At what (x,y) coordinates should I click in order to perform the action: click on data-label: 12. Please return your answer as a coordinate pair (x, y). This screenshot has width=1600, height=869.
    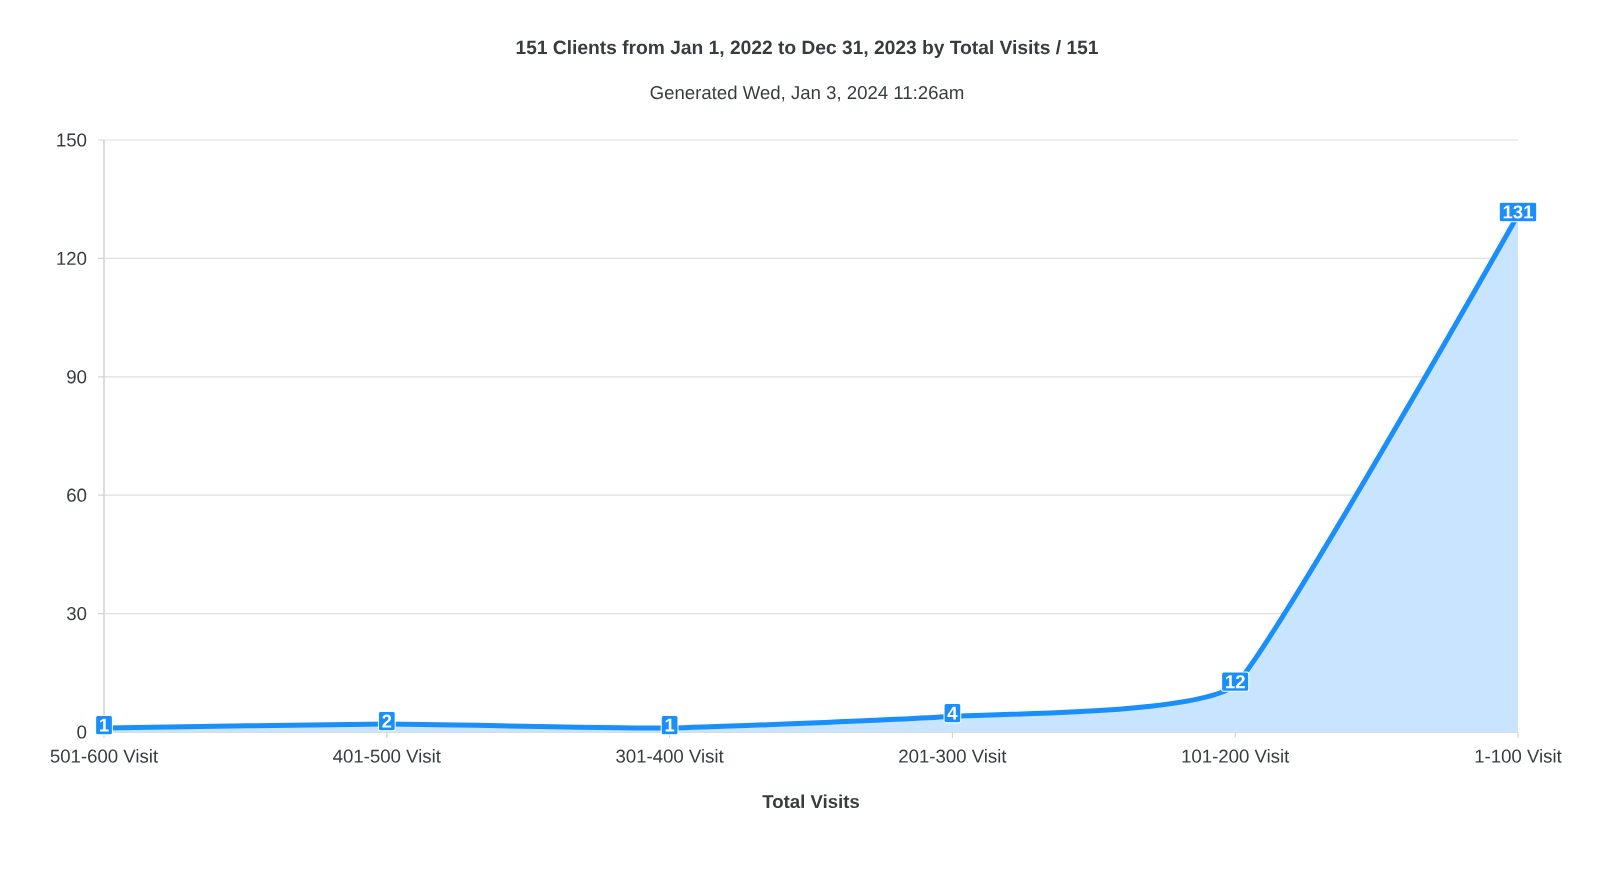
    Looking at the image, I should click on (1235, 682).